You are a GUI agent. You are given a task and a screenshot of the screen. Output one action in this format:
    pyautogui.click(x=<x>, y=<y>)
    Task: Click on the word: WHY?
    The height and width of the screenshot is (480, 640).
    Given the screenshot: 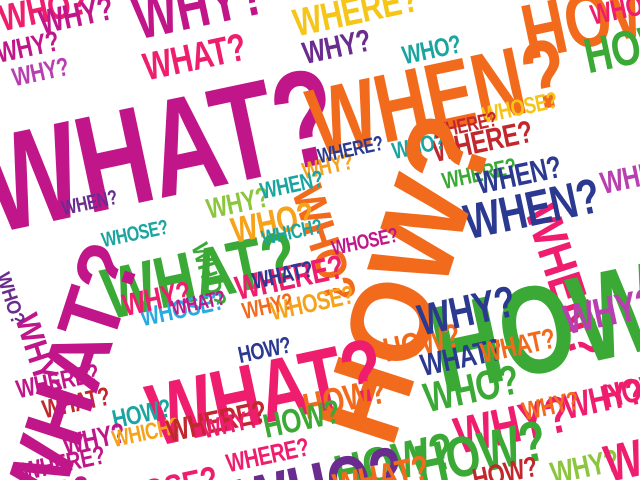 What is the action you would take?
    pyautogui.click(x=619, y=446)
    